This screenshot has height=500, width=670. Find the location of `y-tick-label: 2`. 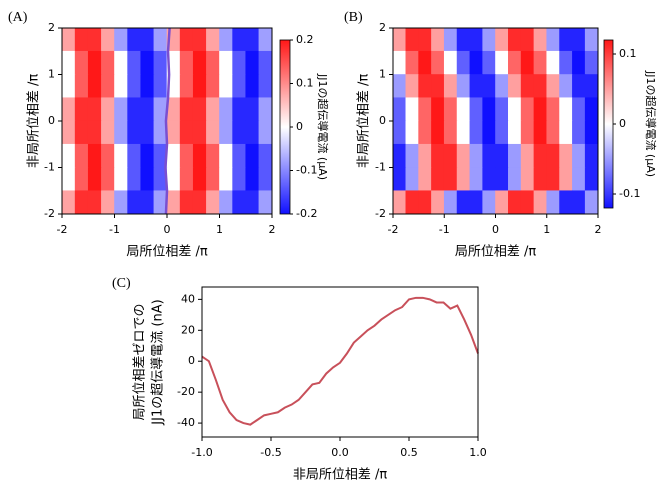

y-tick-label: 2 is located at coordinates (382, 27).